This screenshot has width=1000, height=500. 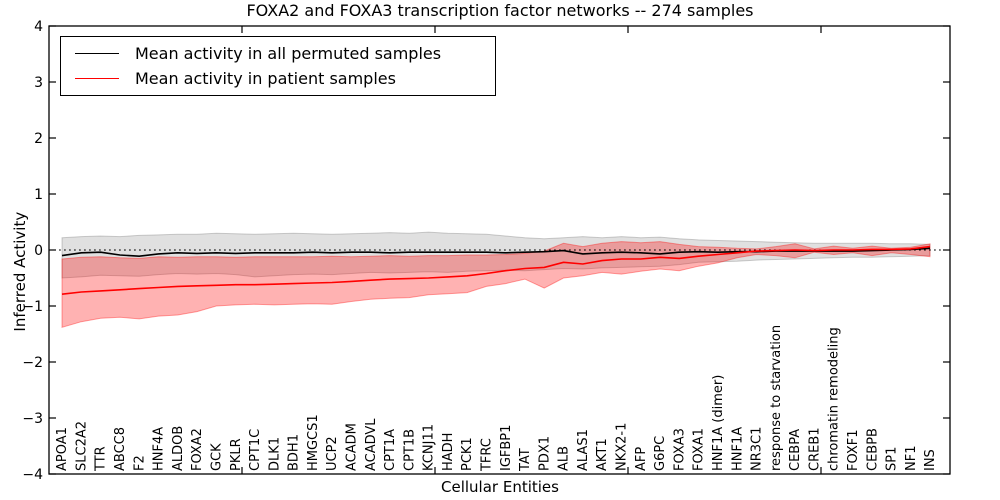 I want to click on y-tick-label: −2, so click(x=32, y=363).